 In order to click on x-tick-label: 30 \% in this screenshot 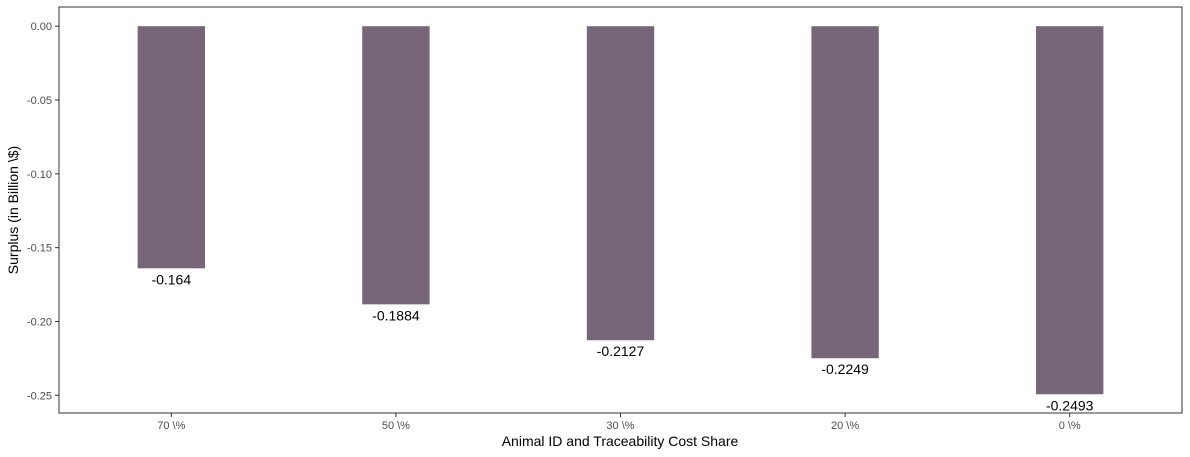, I will do `click(620, 426)`.